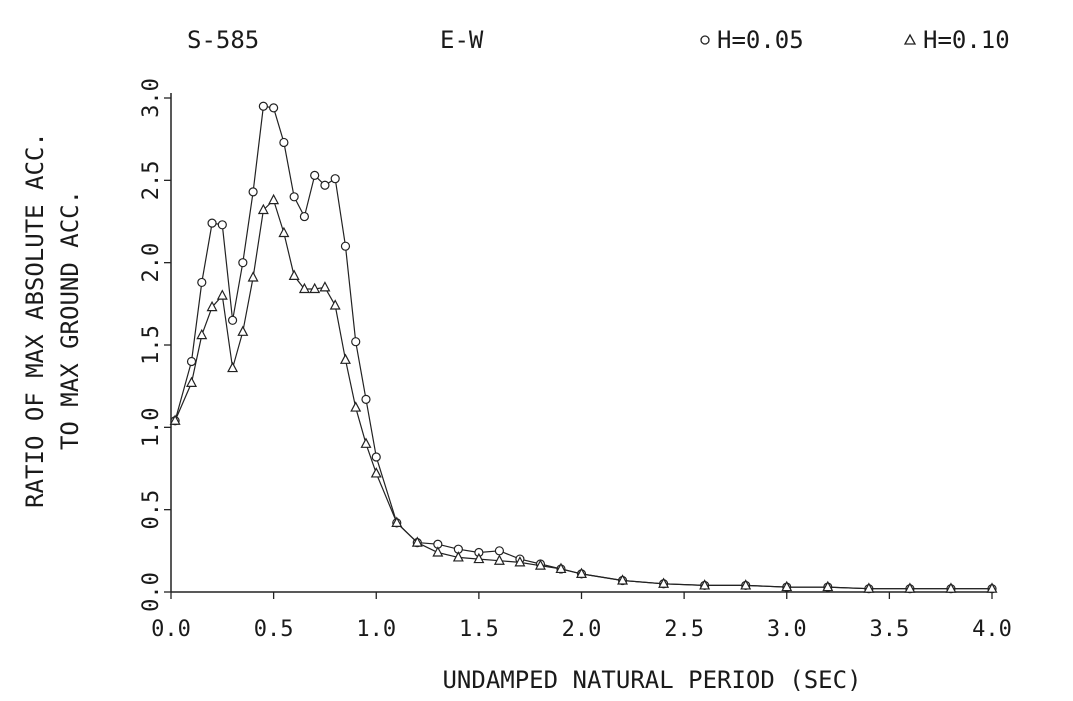 This screenshot has height=701, width=1073. What do you see at coordinates (376, 629) in the screenshot?
I see `x-tick-label: 1.0` at bounding box center [376, 629].